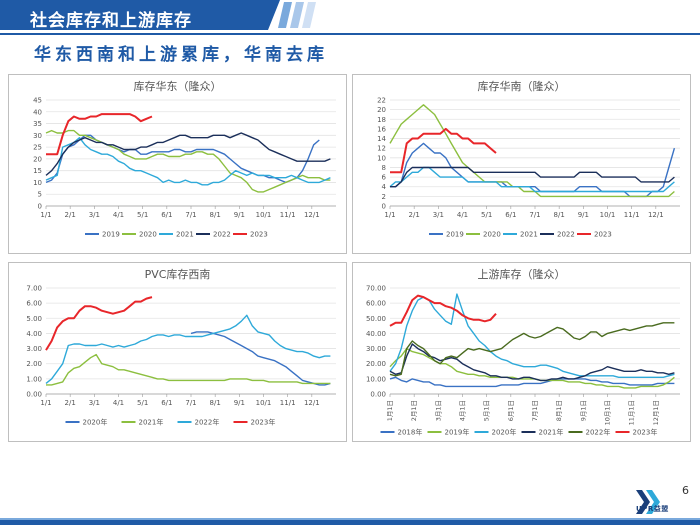 This screenshot has height=525, width=700. Describe the element at coordinates (390, 410) in the screenshot. I see `x-tick-label: 1月1日` at that location.